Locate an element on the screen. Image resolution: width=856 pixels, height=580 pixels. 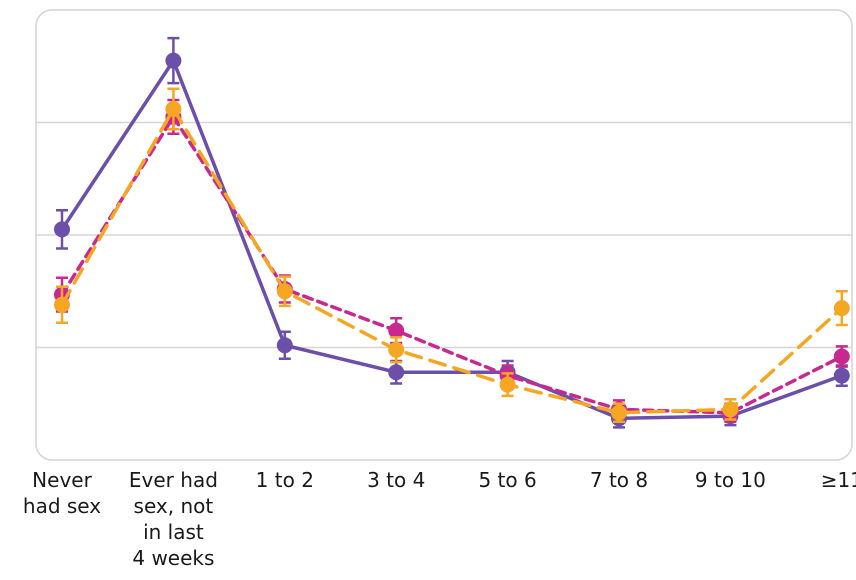
x-tick-label: ≥11 is located at coordinates (838, 480).